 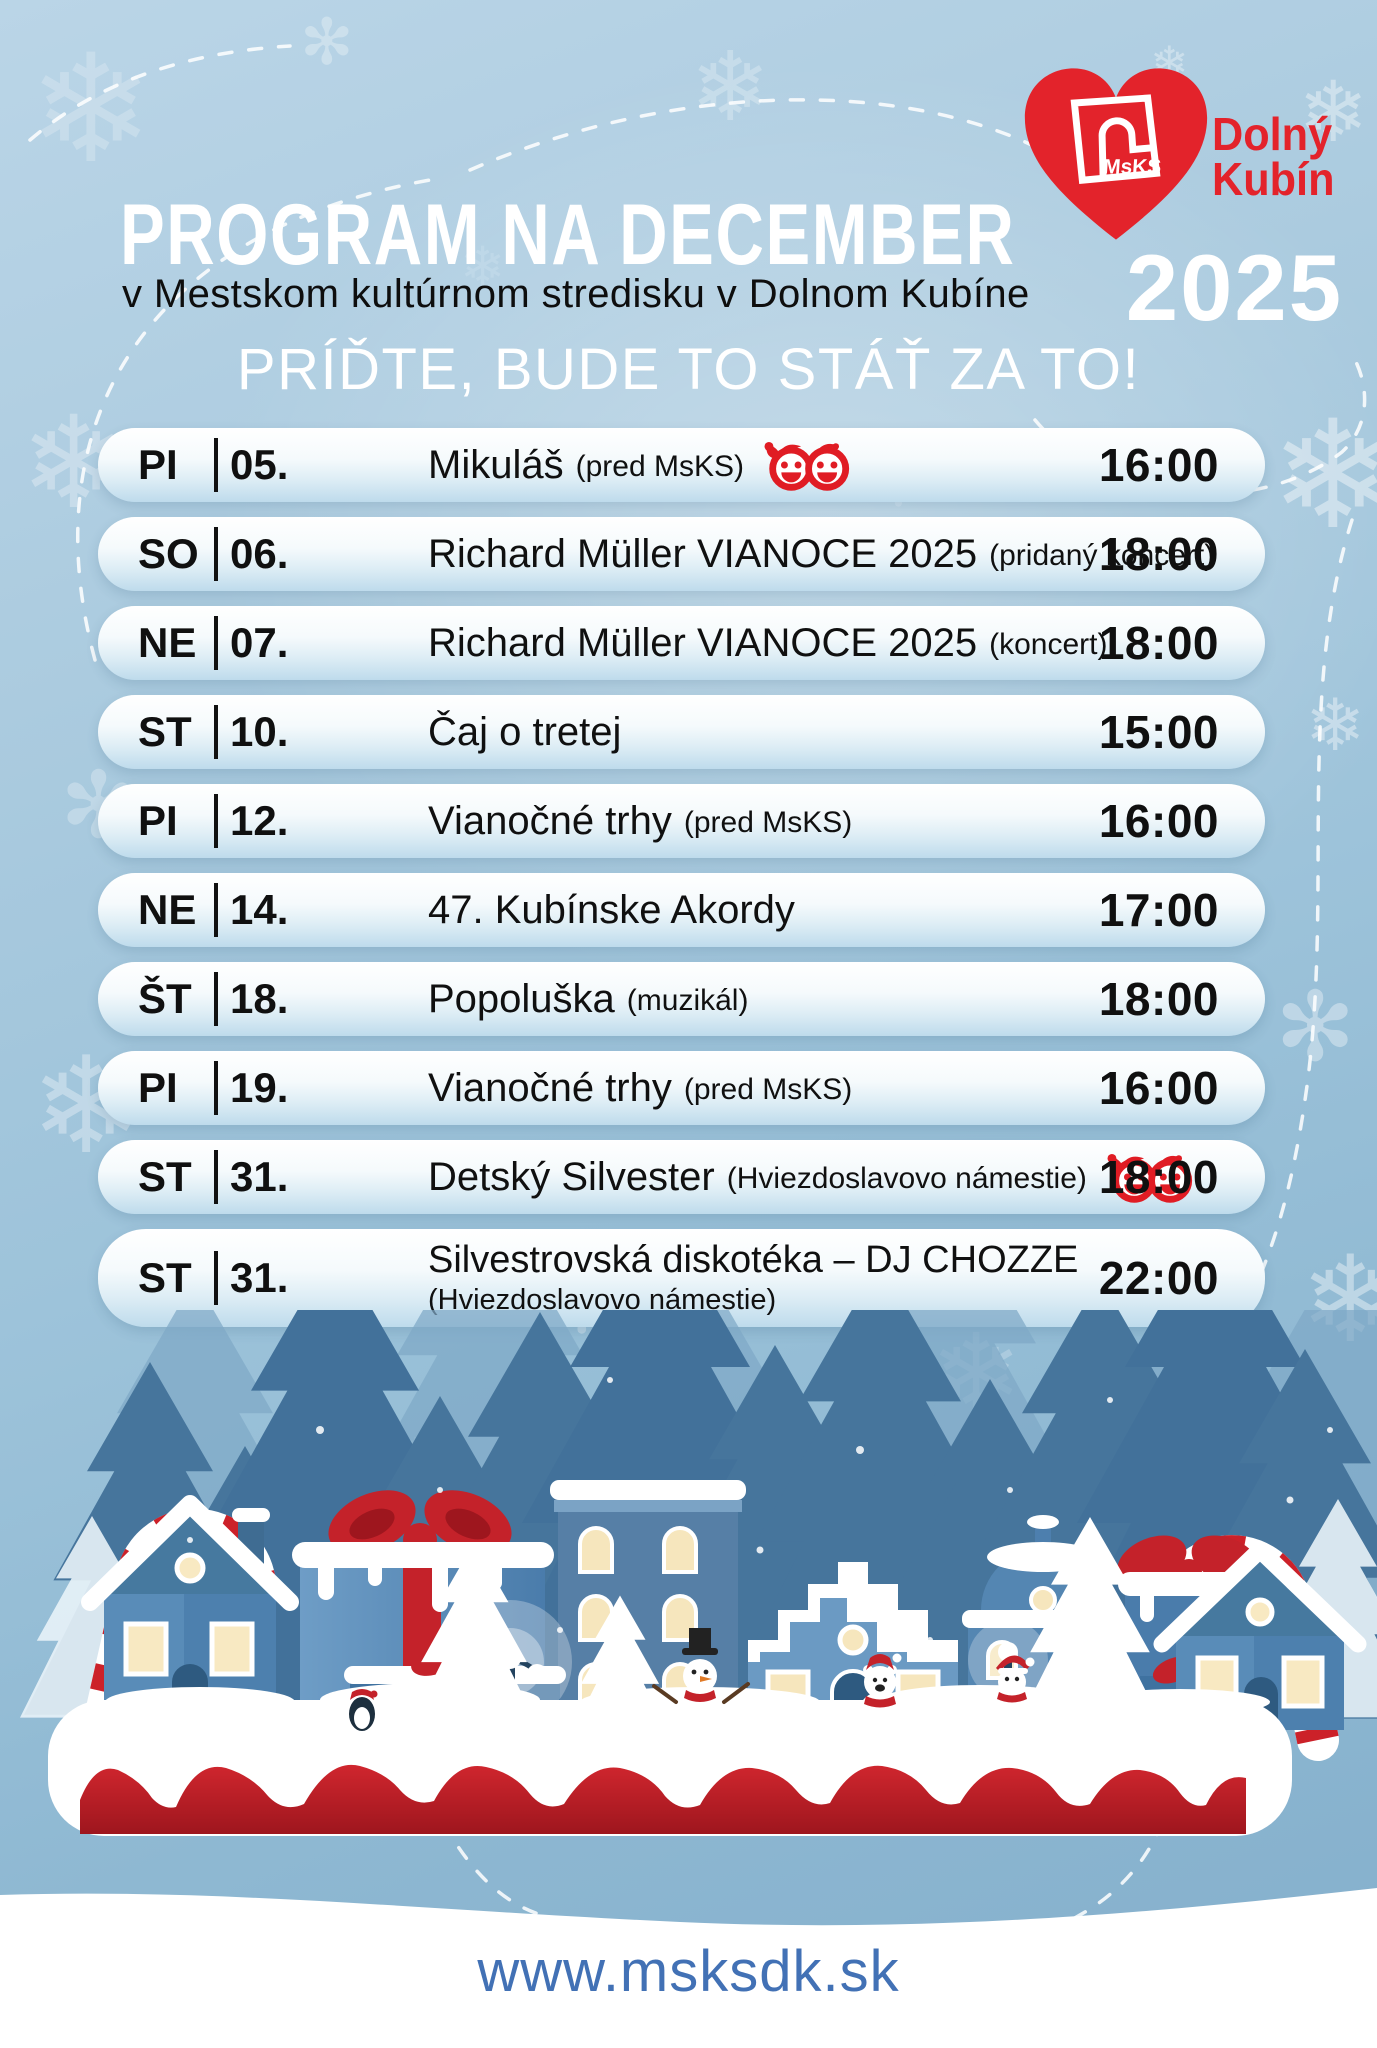 I want to click on event-info: 47. Kubínske Akordy, so click(x=738, y=910).